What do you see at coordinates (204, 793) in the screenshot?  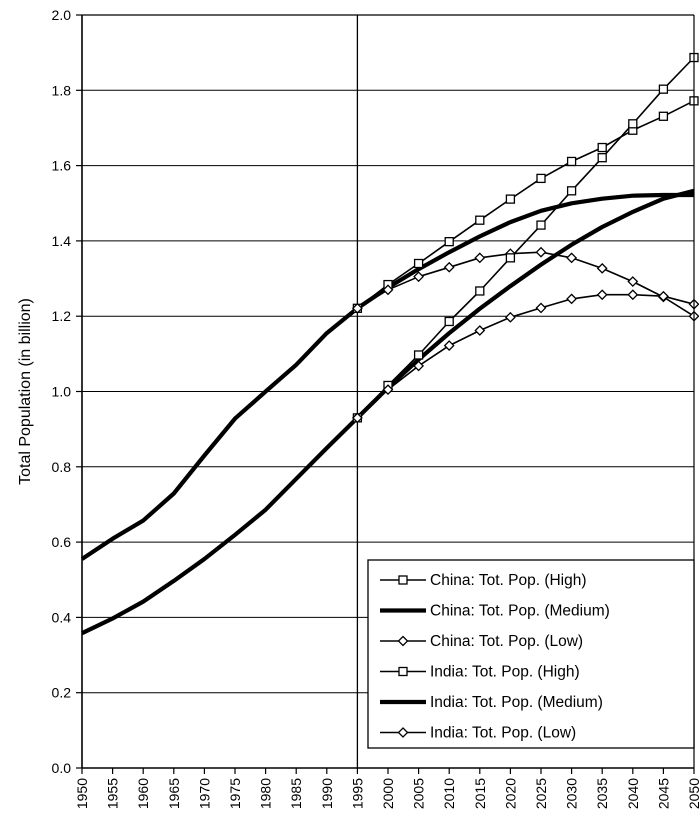 I see `x-tick-label: 1970` at bounding box center [204, 793].